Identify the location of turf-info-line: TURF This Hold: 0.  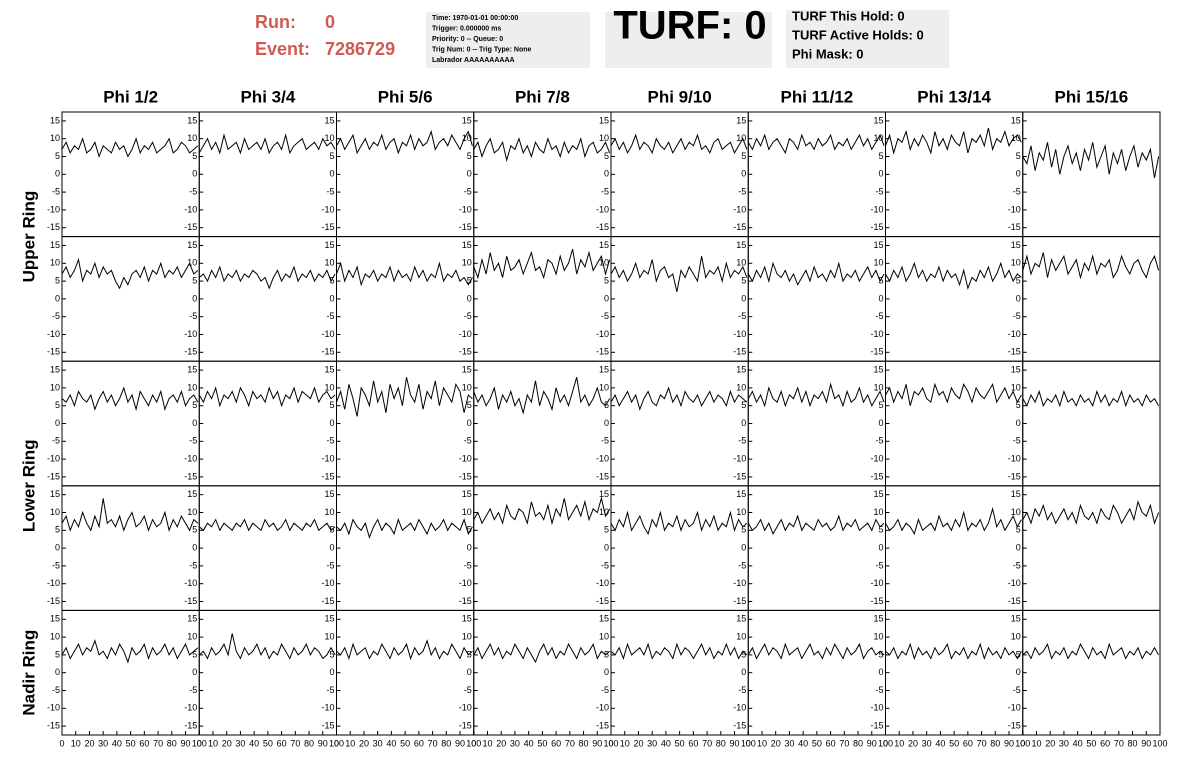
(848, 15).